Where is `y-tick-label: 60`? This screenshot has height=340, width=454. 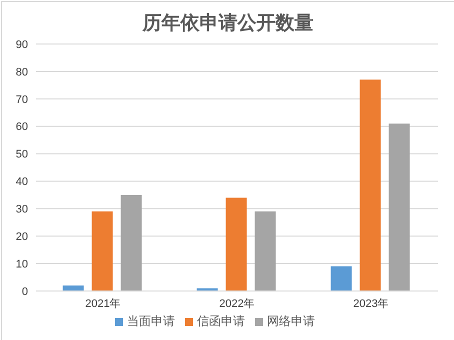 y-tick-label: 60 is located at coordinates (22, 127).